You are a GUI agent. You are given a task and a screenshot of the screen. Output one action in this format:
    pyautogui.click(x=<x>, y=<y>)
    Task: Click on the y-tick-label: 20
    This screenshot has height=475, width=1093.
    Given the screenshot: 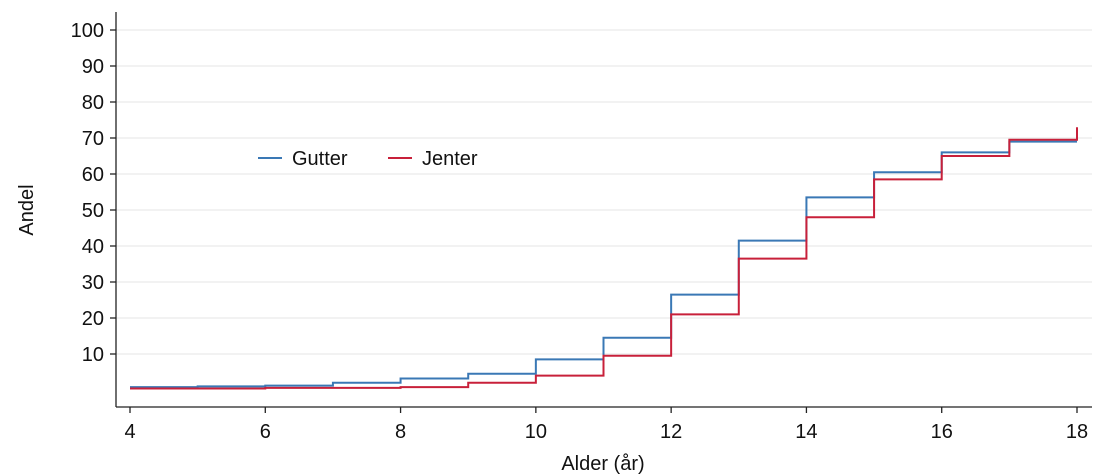 What is the action you would take?
    pyautogui.click(x=93, y=319)
    